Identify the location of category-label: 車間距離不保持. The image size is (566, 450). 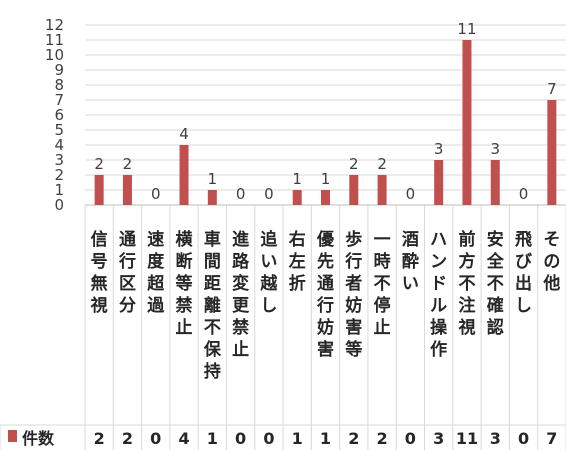
(212, 305).